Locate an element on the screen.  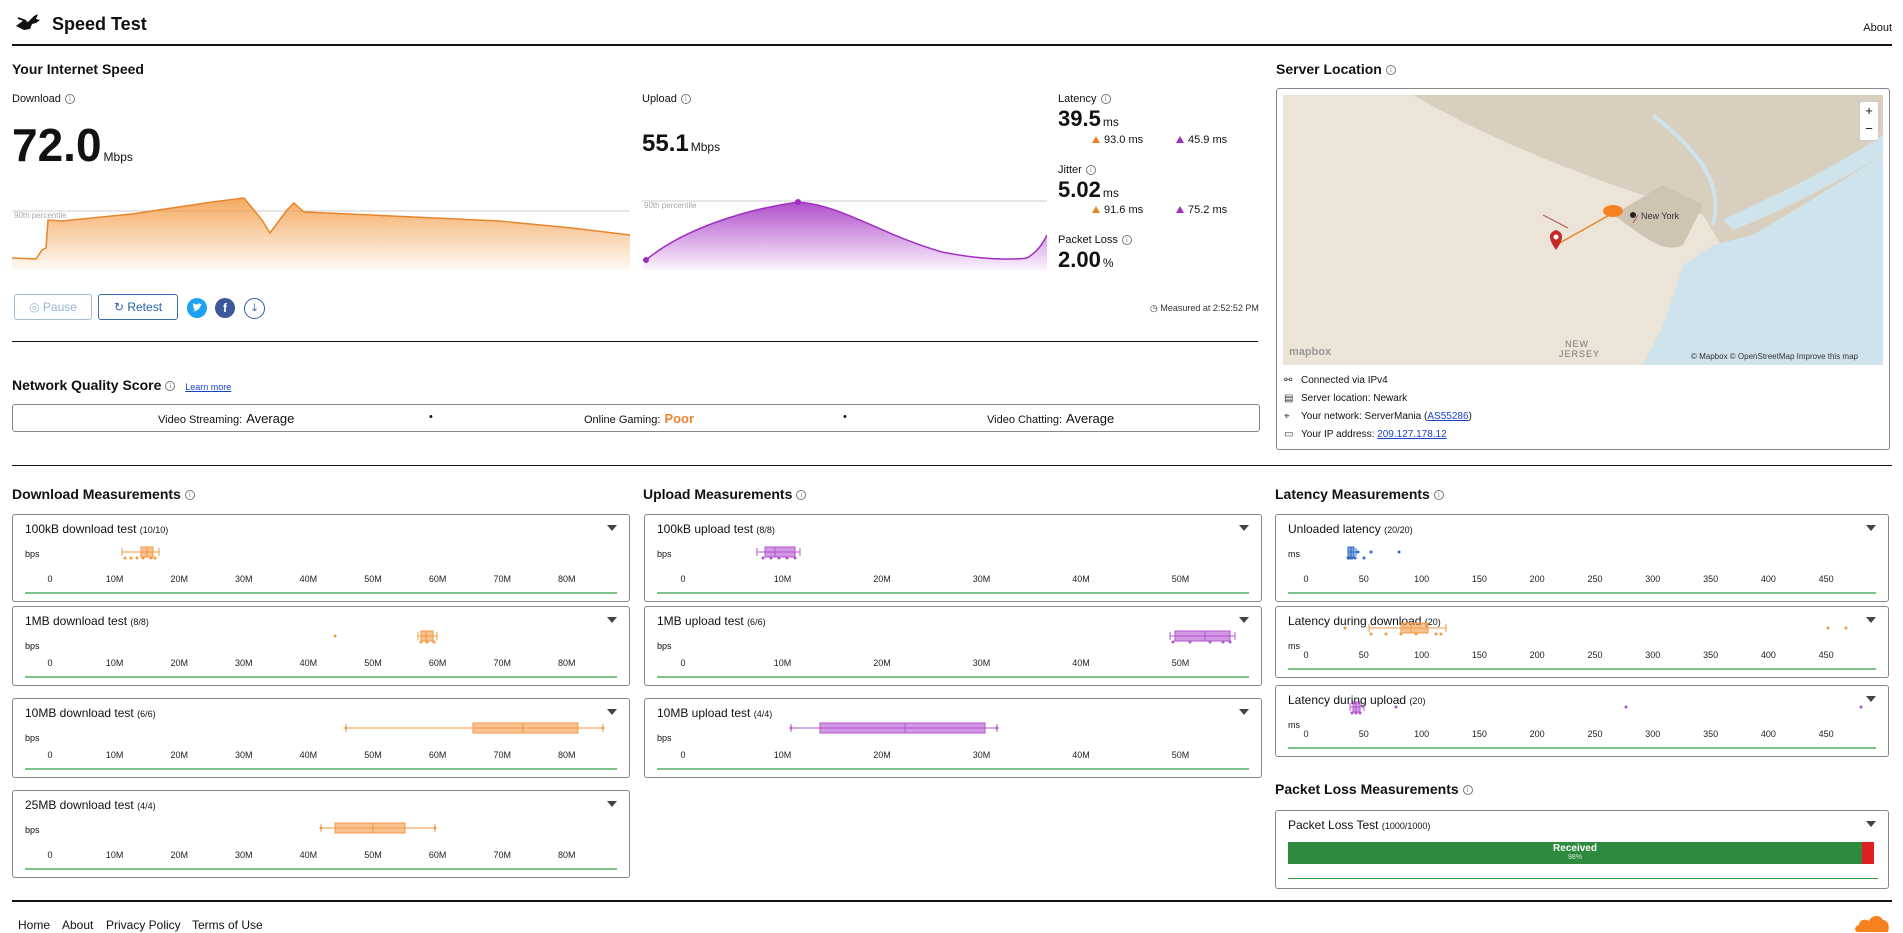
measurement-card: 1MB upload test (6/6) bps 0 10M 20M 30M 40M 50M is located at coordinates (953, 646).